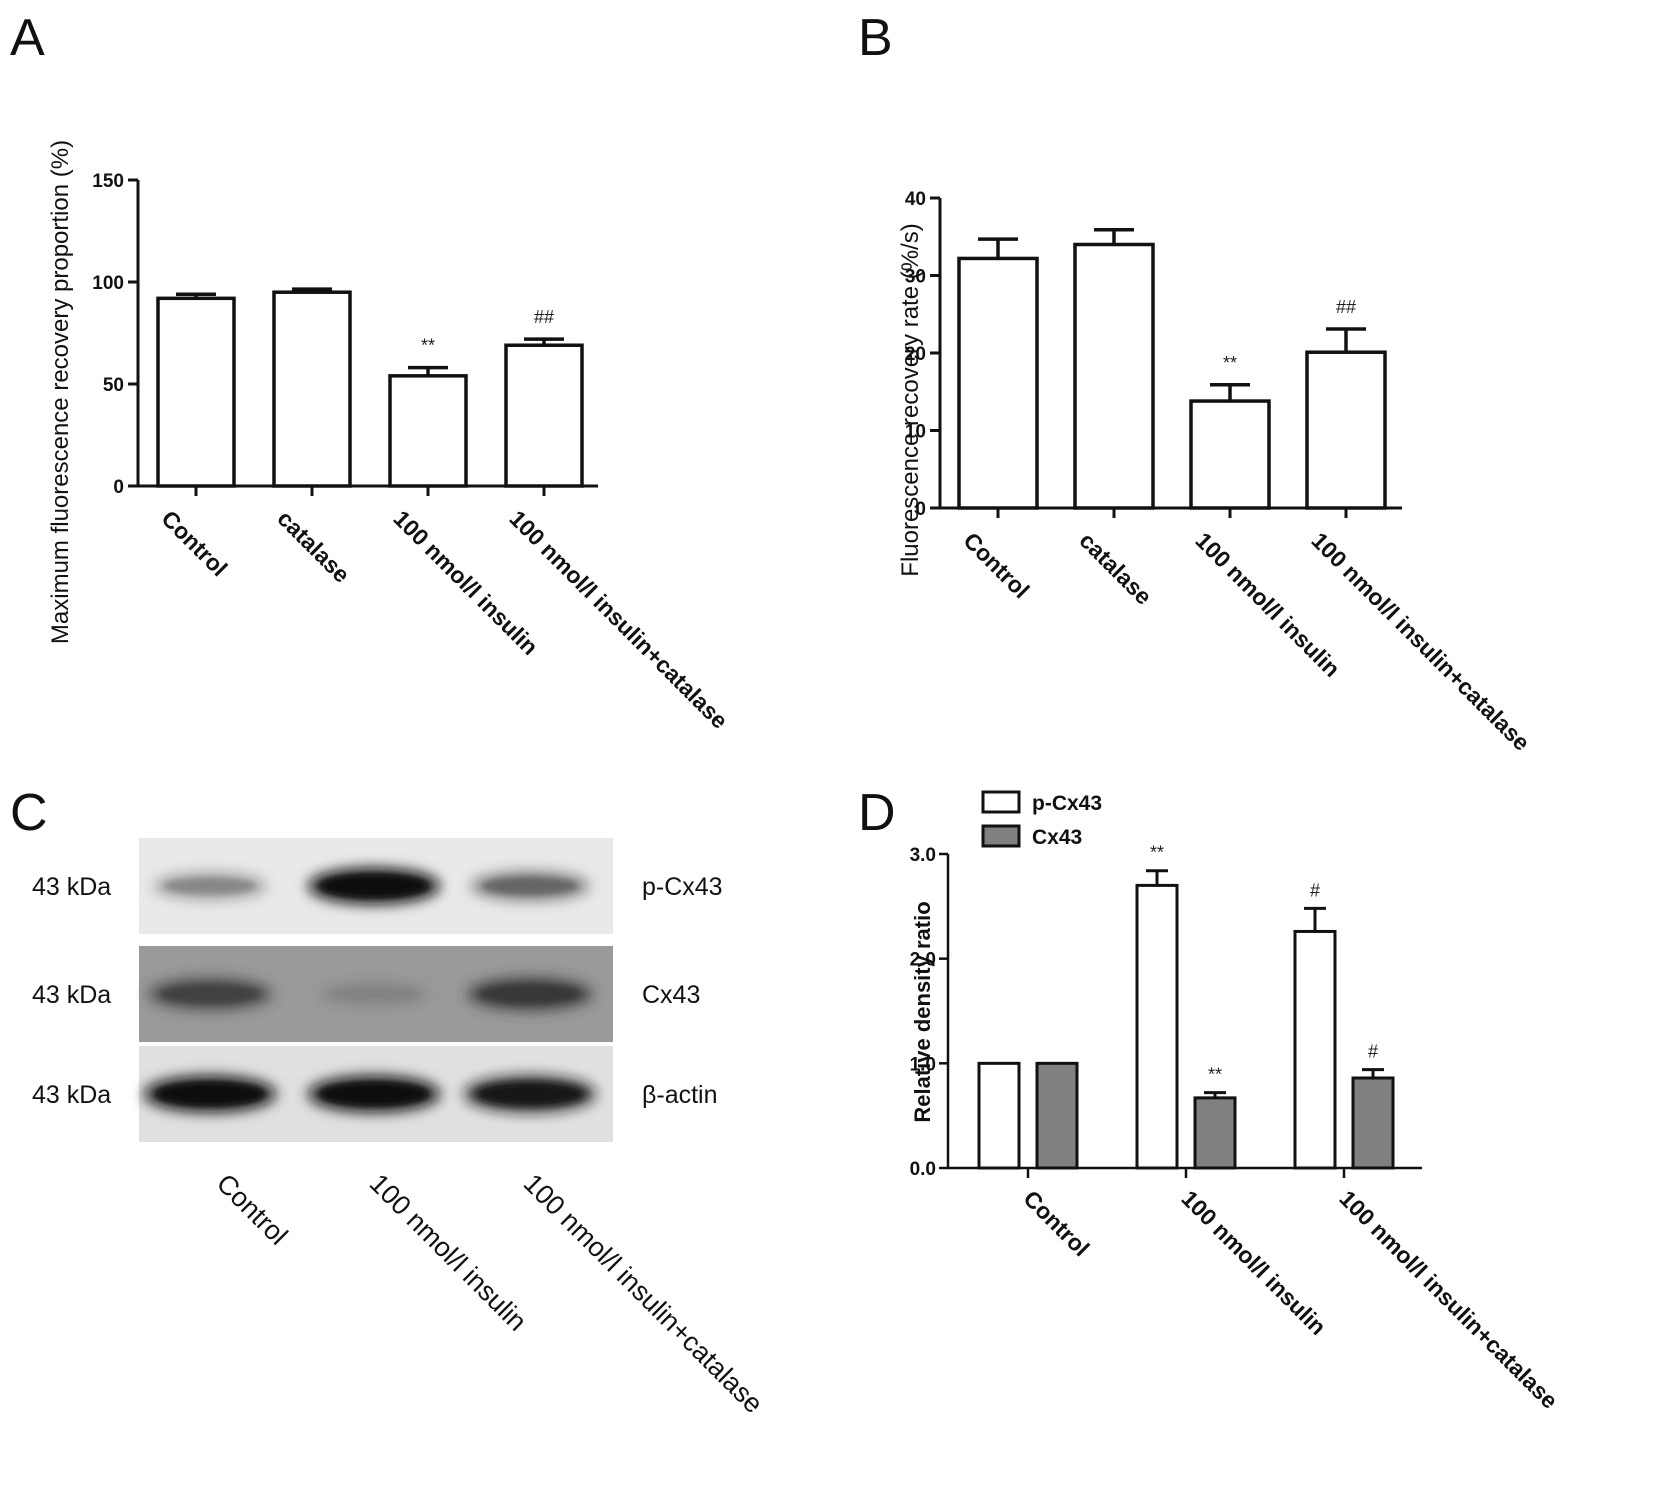 This screenshot has width=1654, height=1500. I want to click on chart-b-y-tick-label: 40, so click(915, 199).